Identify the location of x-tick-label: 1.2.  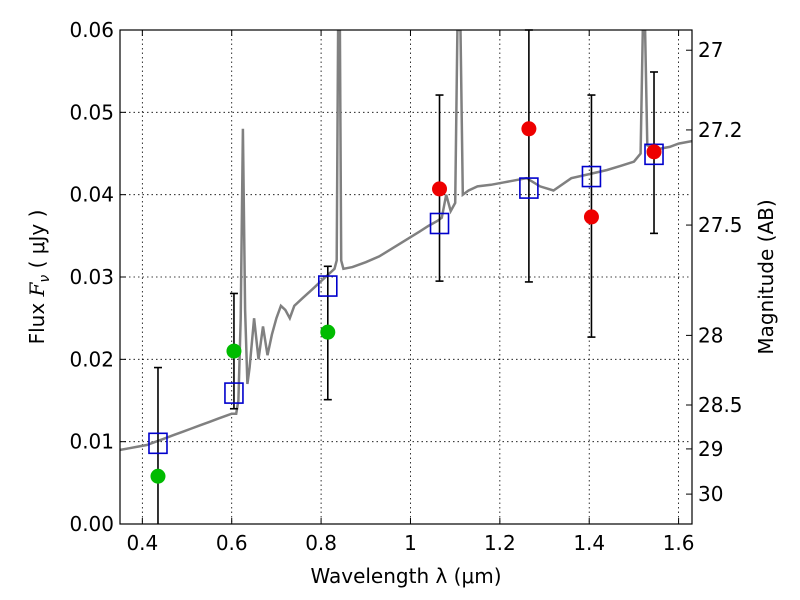
(500, 543).